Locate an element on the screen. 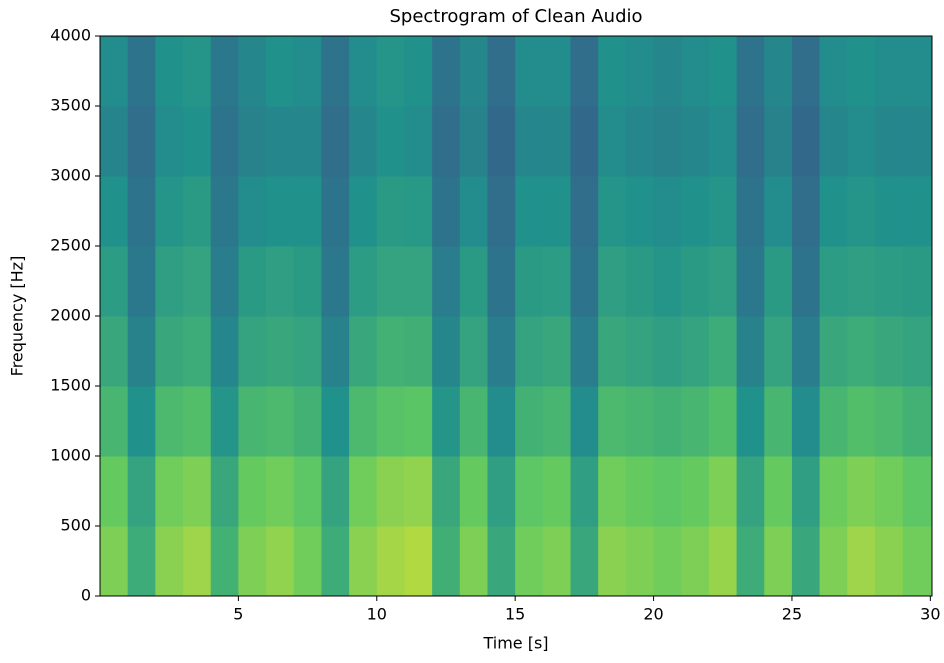  y-tick-label: 1500 is located at coordinates (70, 385).